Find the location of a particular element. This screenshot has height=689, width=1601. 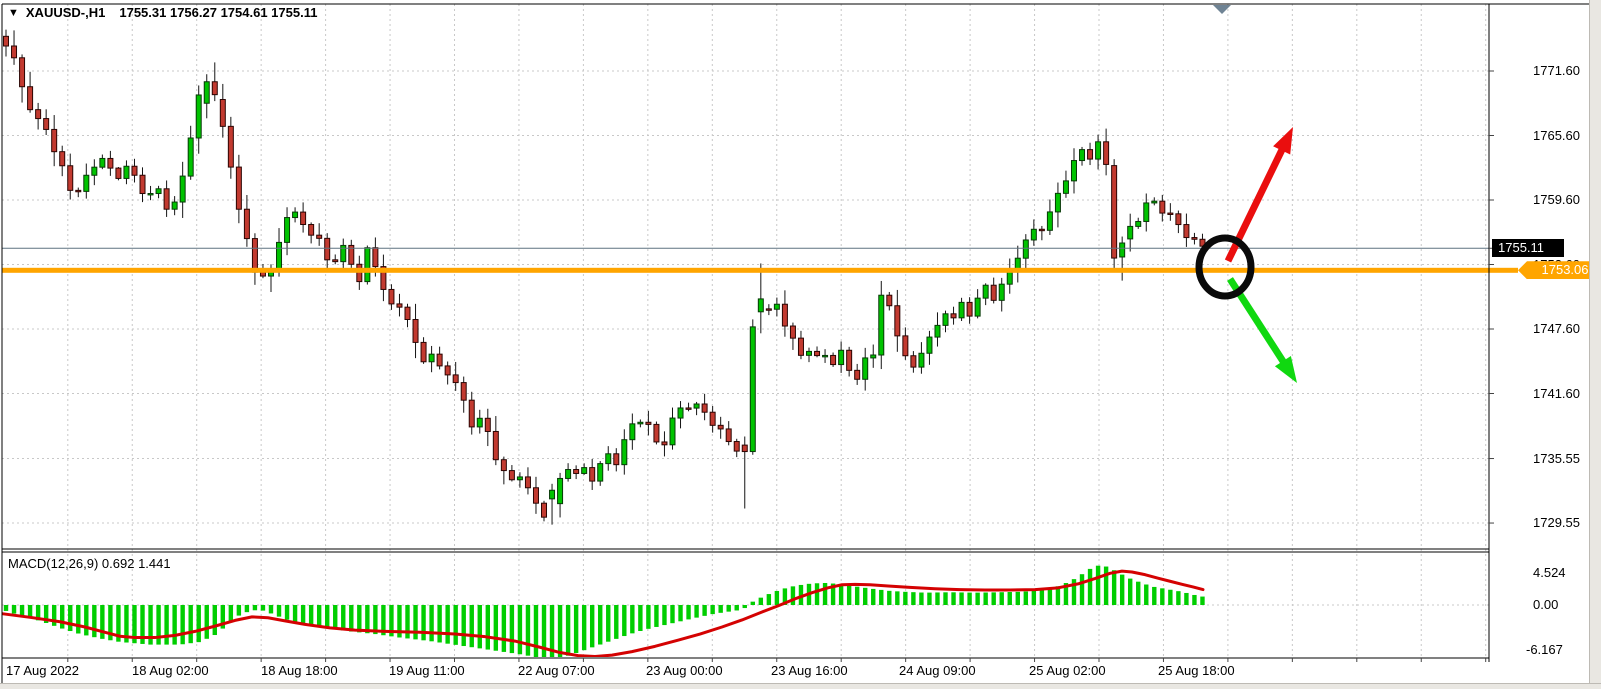

bearish-arrow-head is located at coordinates (1285, 369).